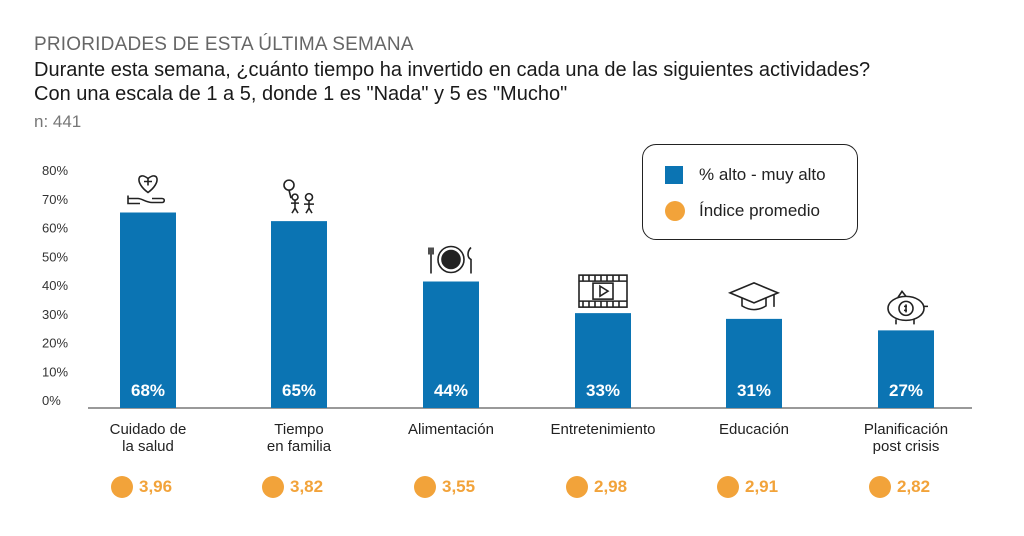  Describe the element at coordinates (750, 192) in the screenshot. I see `legend: % alto - muy alto Índice promedio` at that location.